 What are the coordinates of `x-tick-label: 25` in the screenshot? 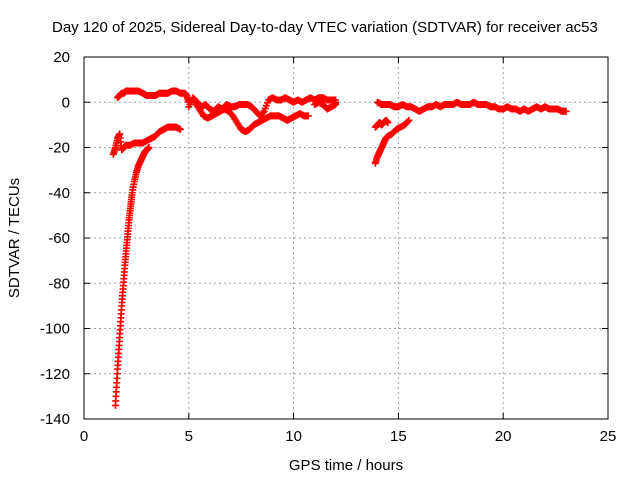 It's located at (608, 436).